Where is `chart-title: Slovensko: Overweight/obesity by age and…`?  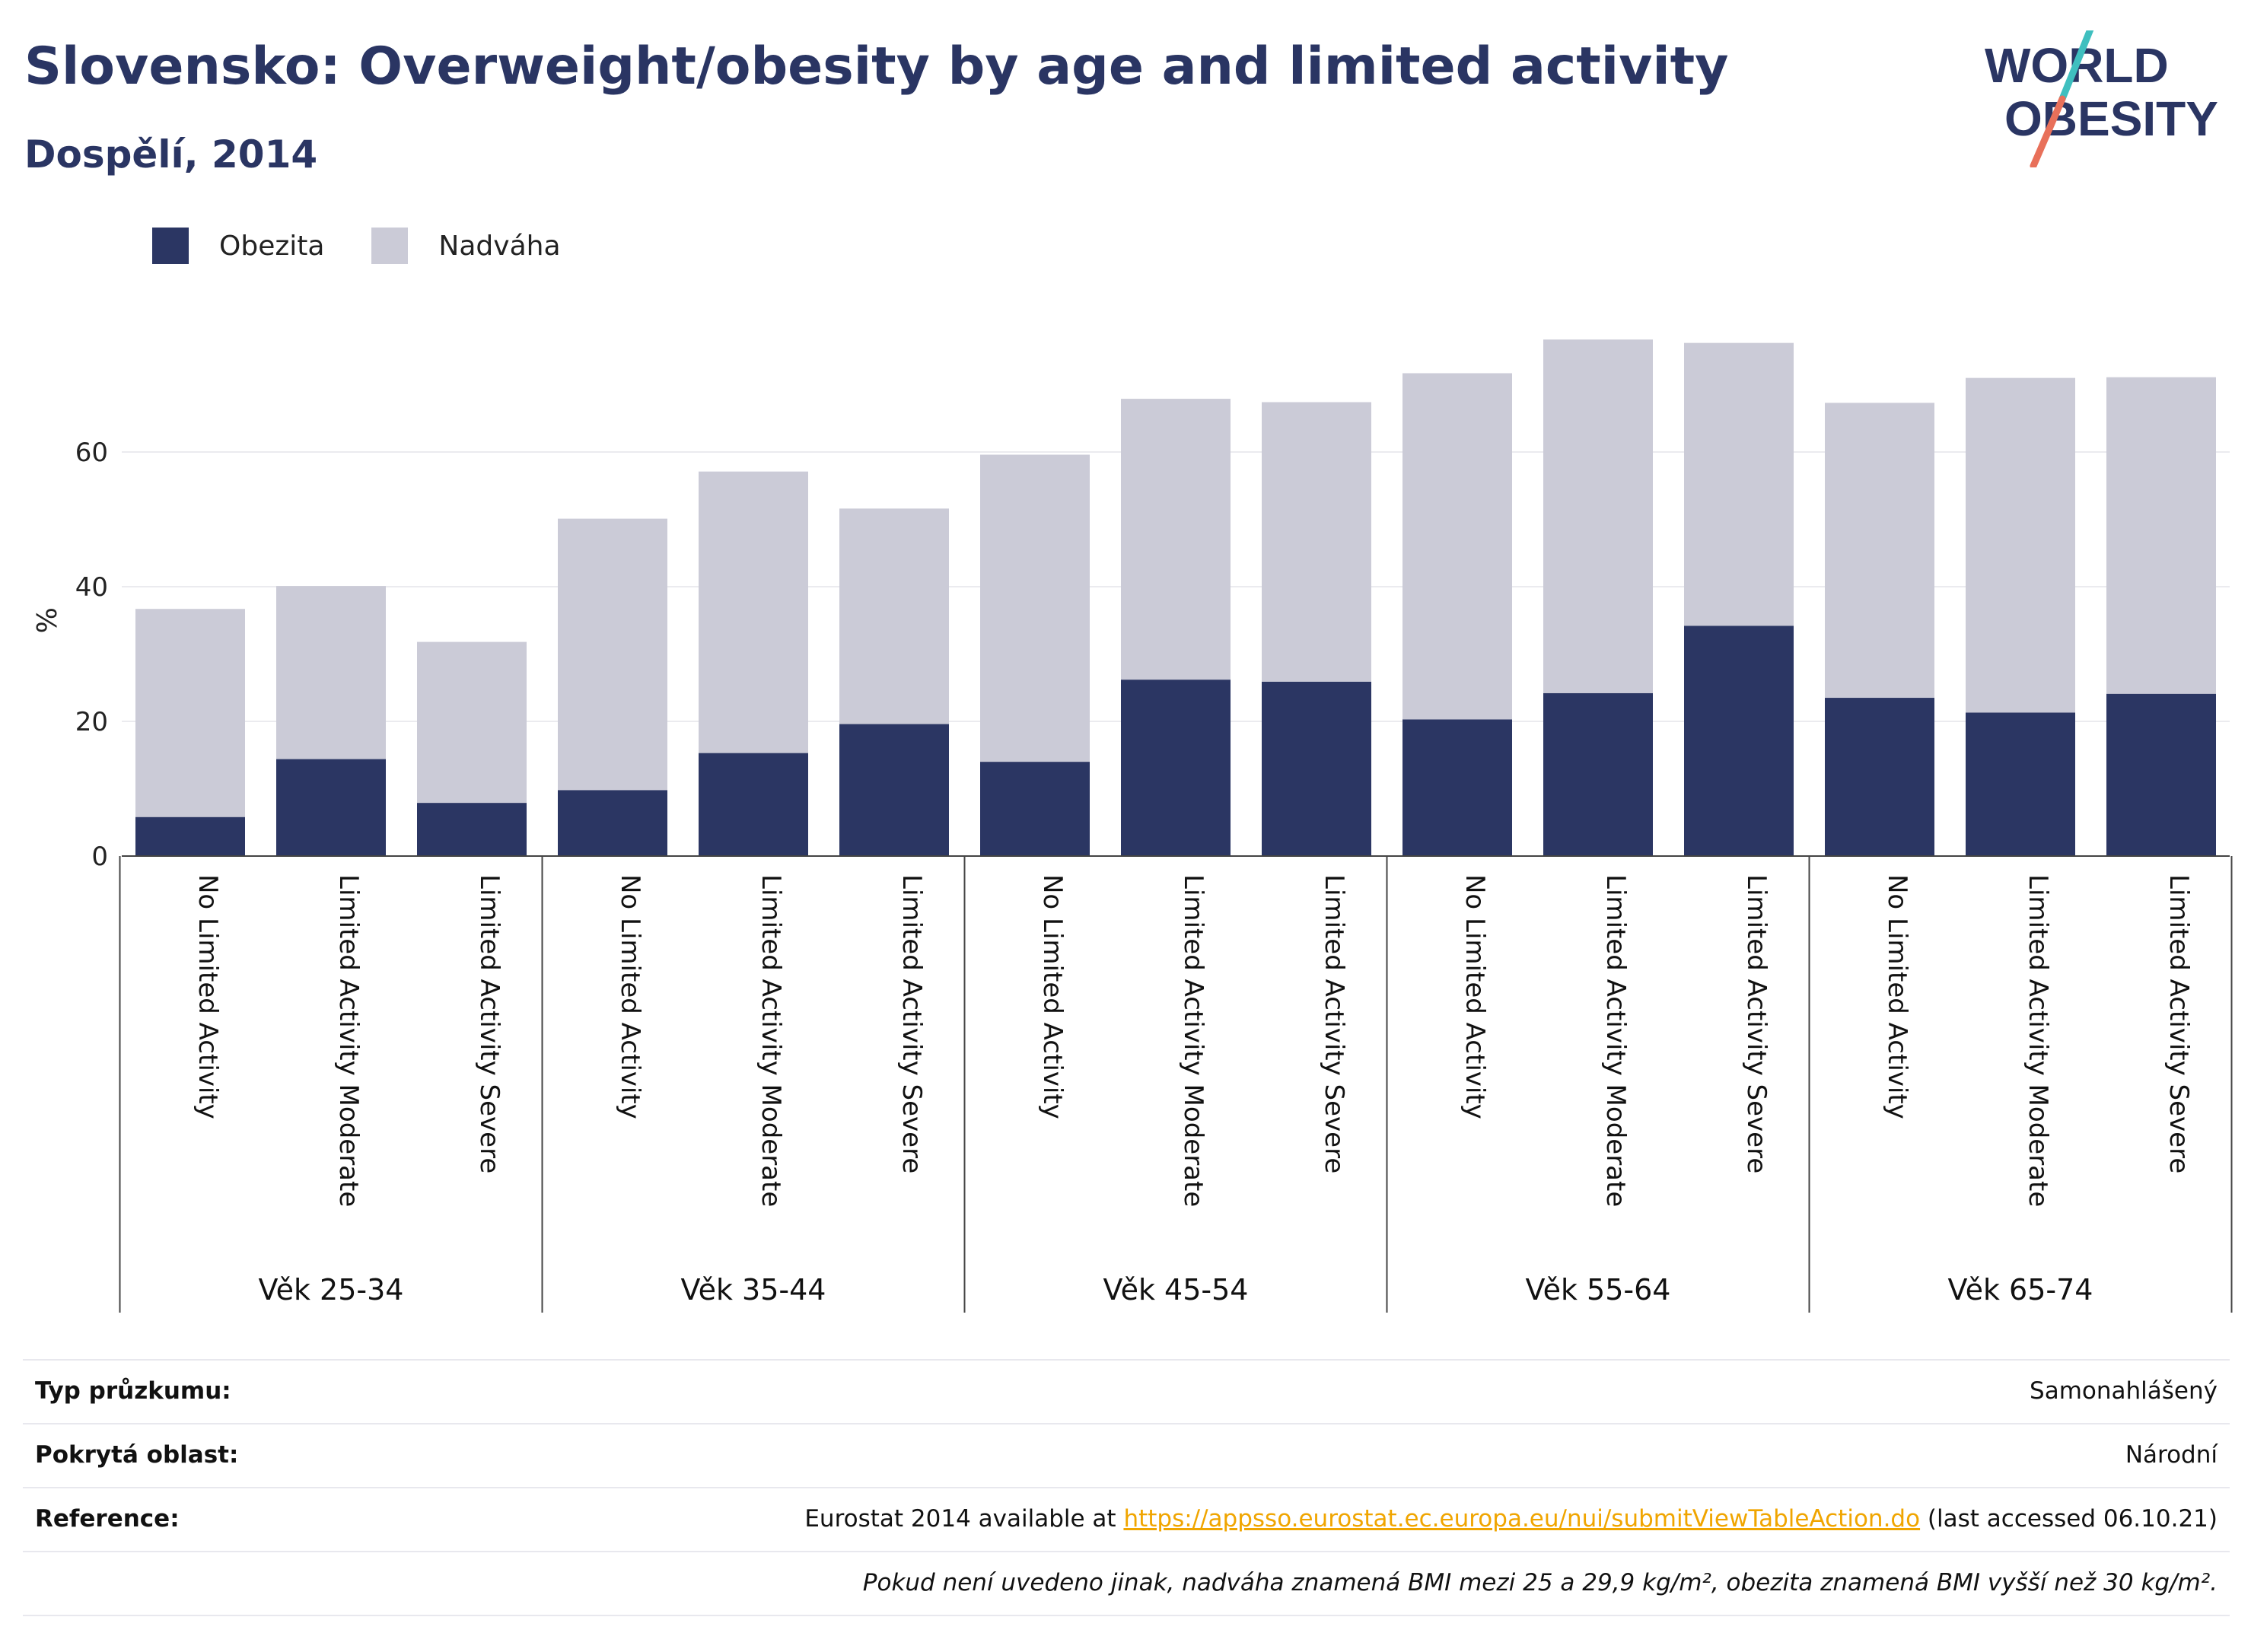
chart-title: Slovensko: Overweight/obesity by age and… is located at coordinates (876, 67).